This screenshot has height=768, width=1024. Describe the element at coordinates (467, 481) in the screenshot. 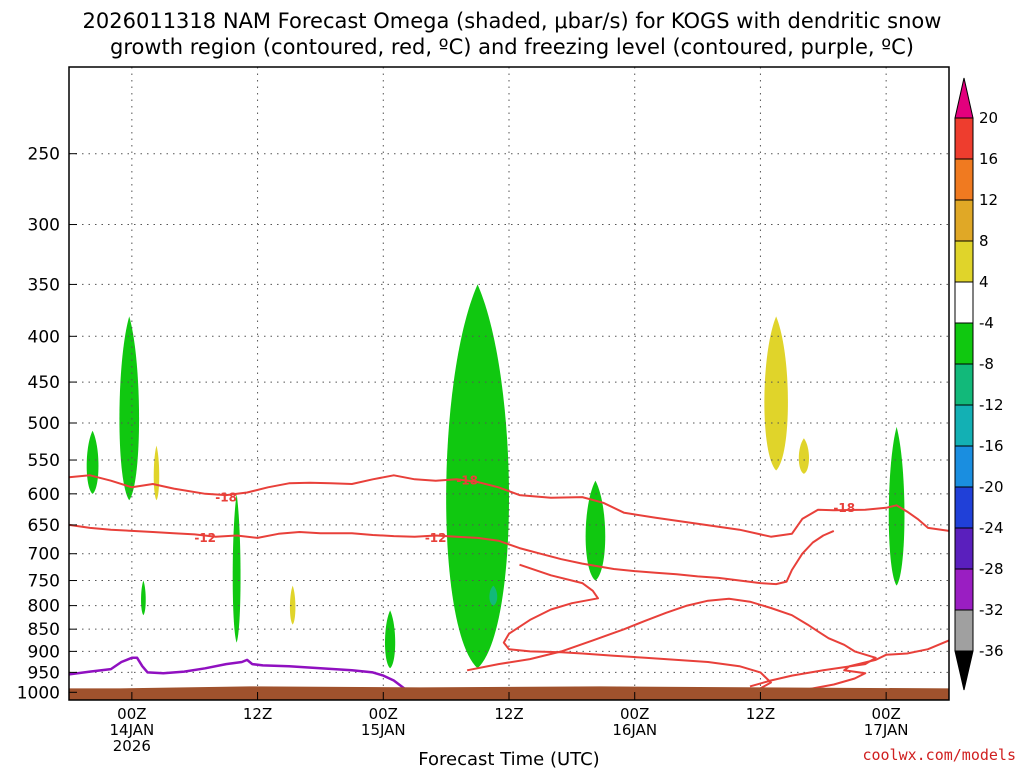

I see `contour-label-3: -18` at that location.